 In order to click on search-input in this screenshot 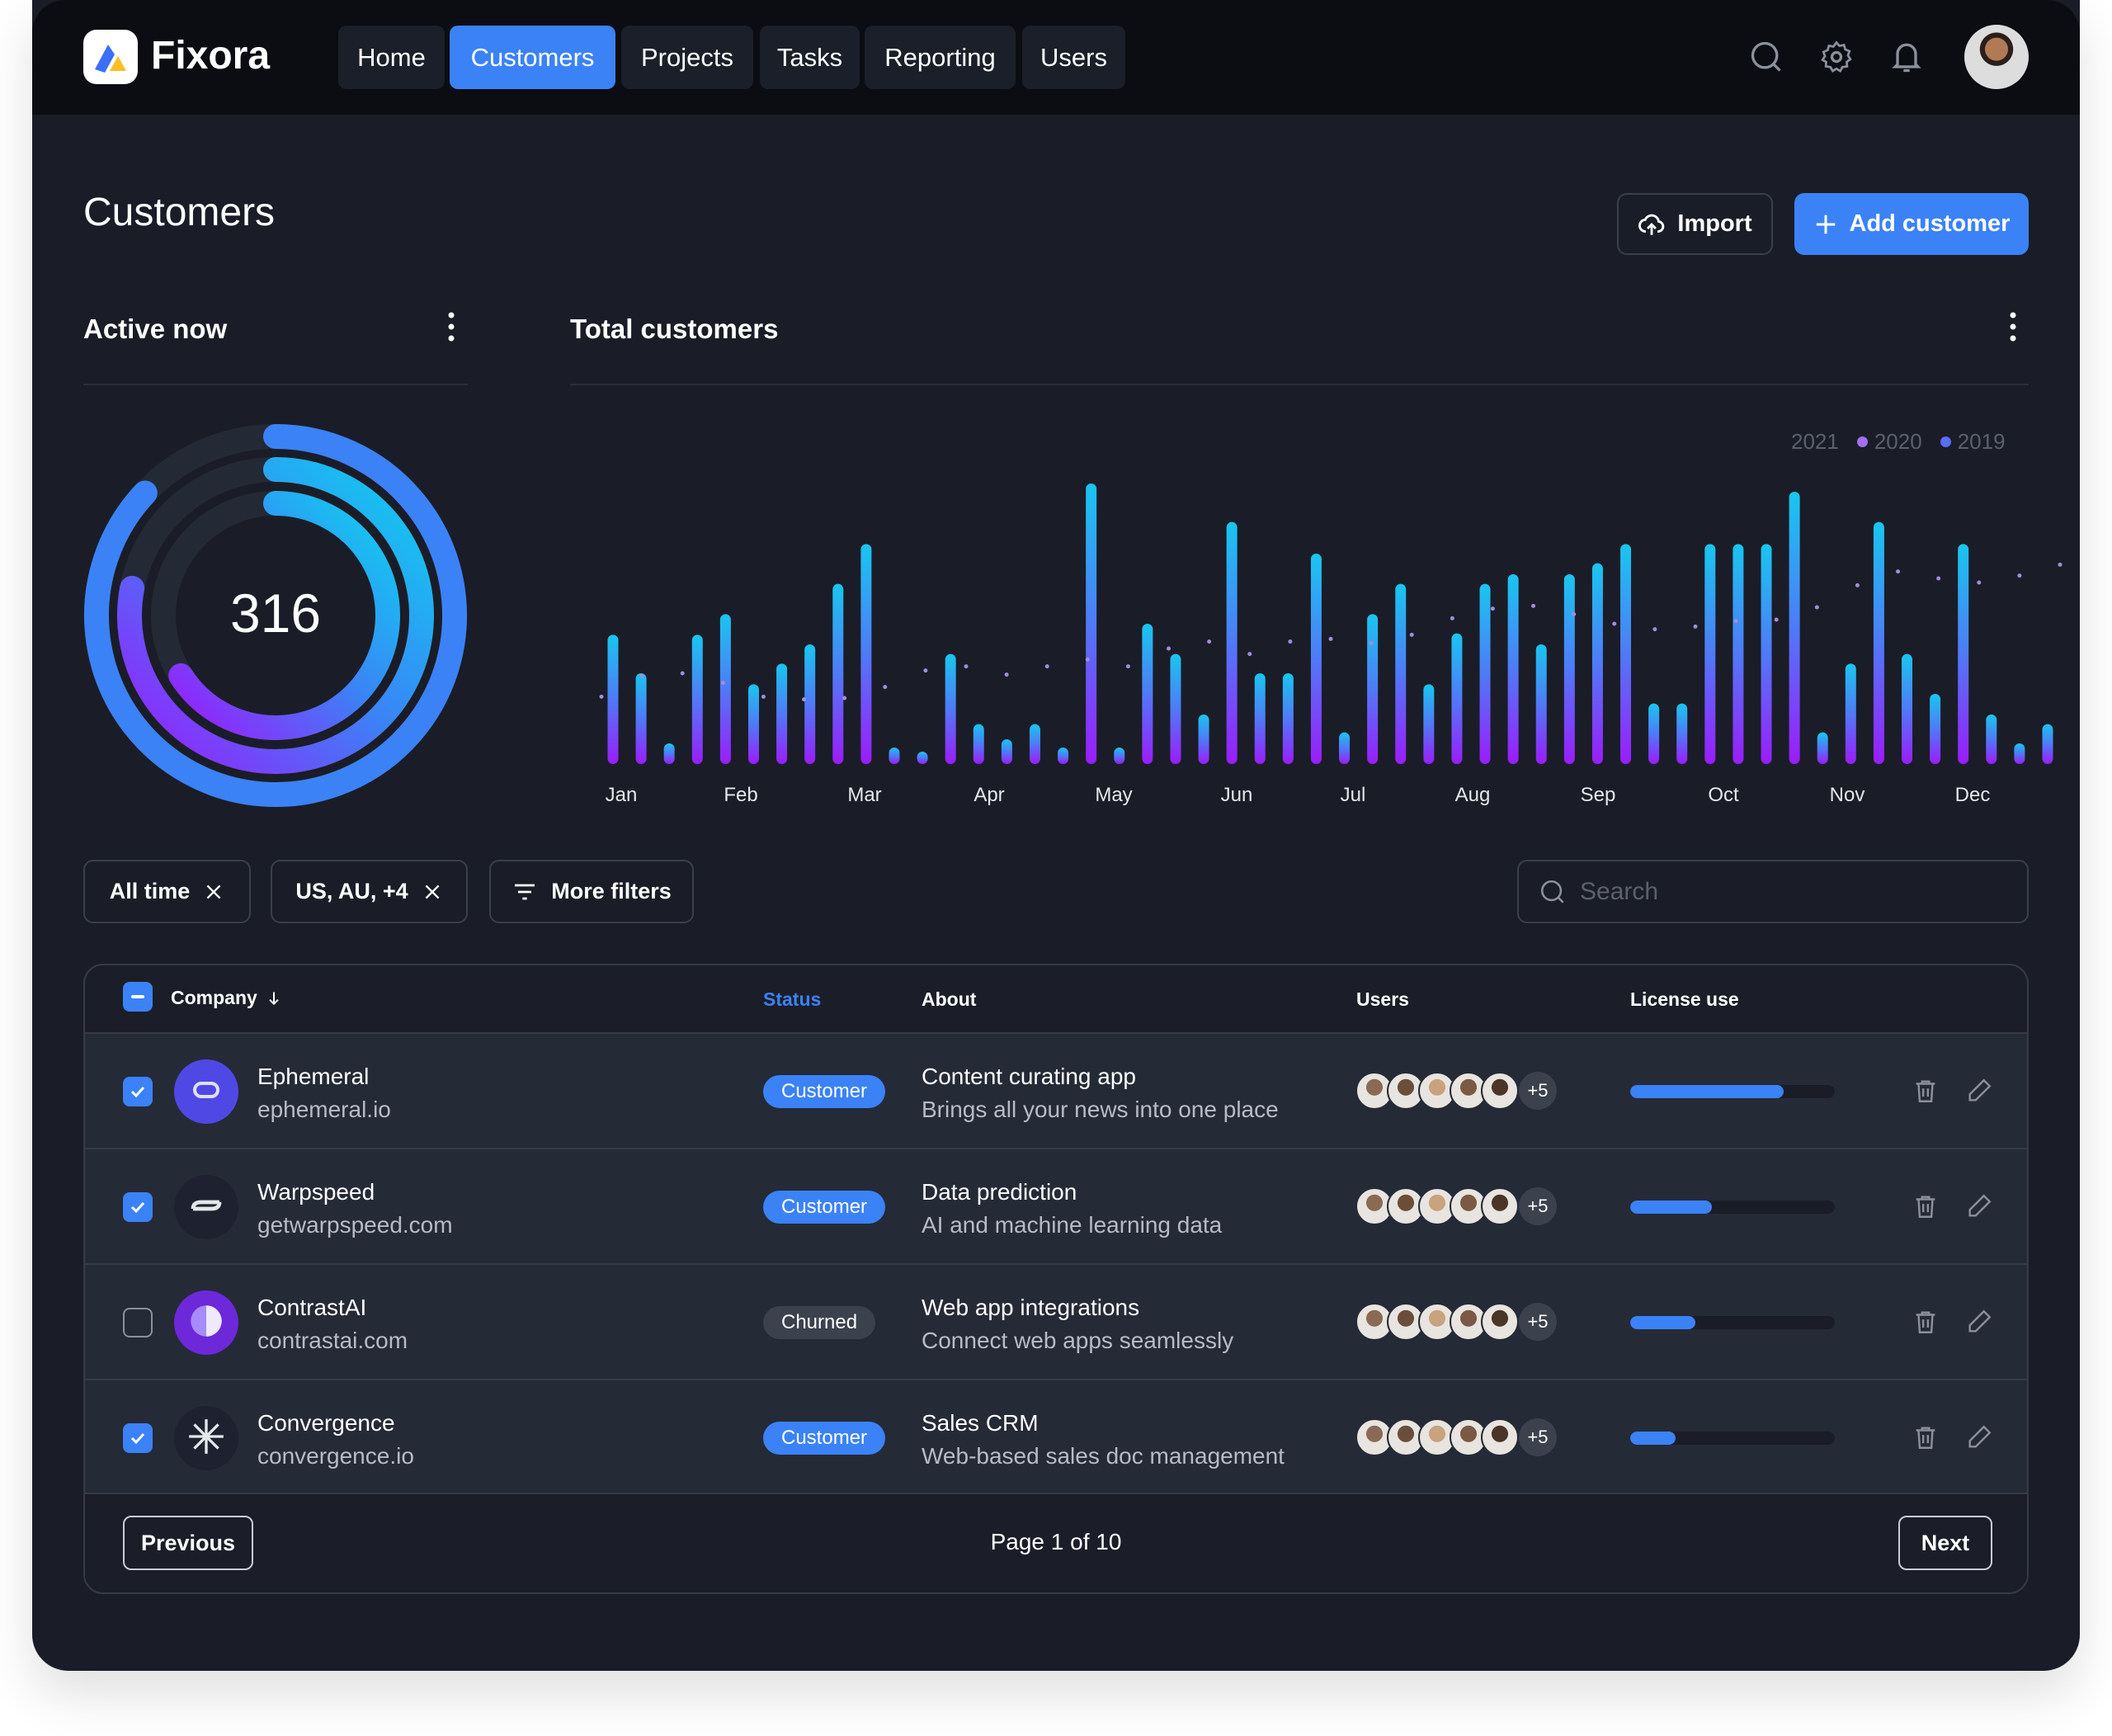, I will do `click(1778, 891)`.